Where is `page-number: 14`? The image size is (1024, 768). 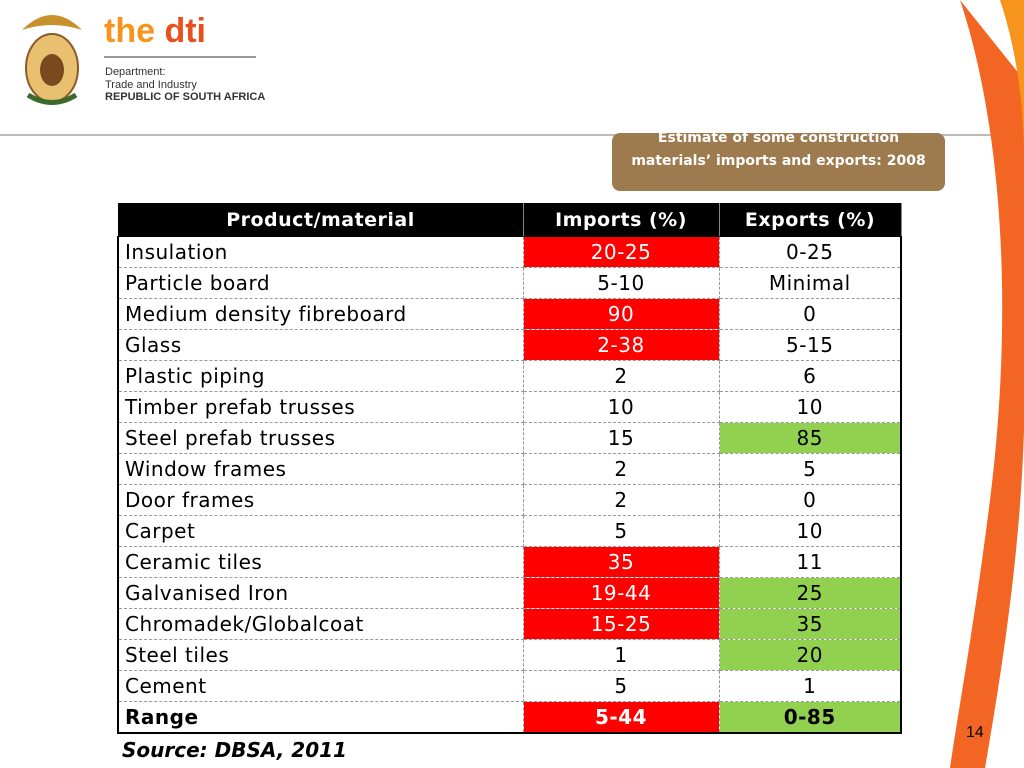
page-number: 14 is located at coordinates (975, 732).